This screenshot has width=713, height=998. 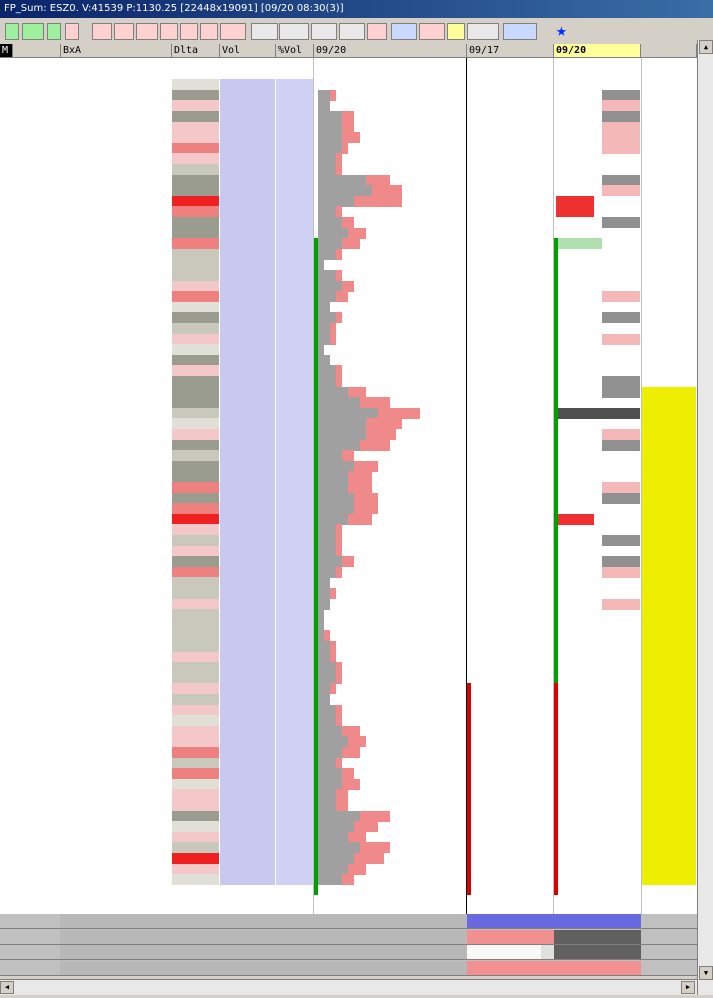 What do you see at coordinates (705, 517) in the screenshot?
I see `vertical-scrollbar: ▲ ▼` at bounding box center [705, 517].